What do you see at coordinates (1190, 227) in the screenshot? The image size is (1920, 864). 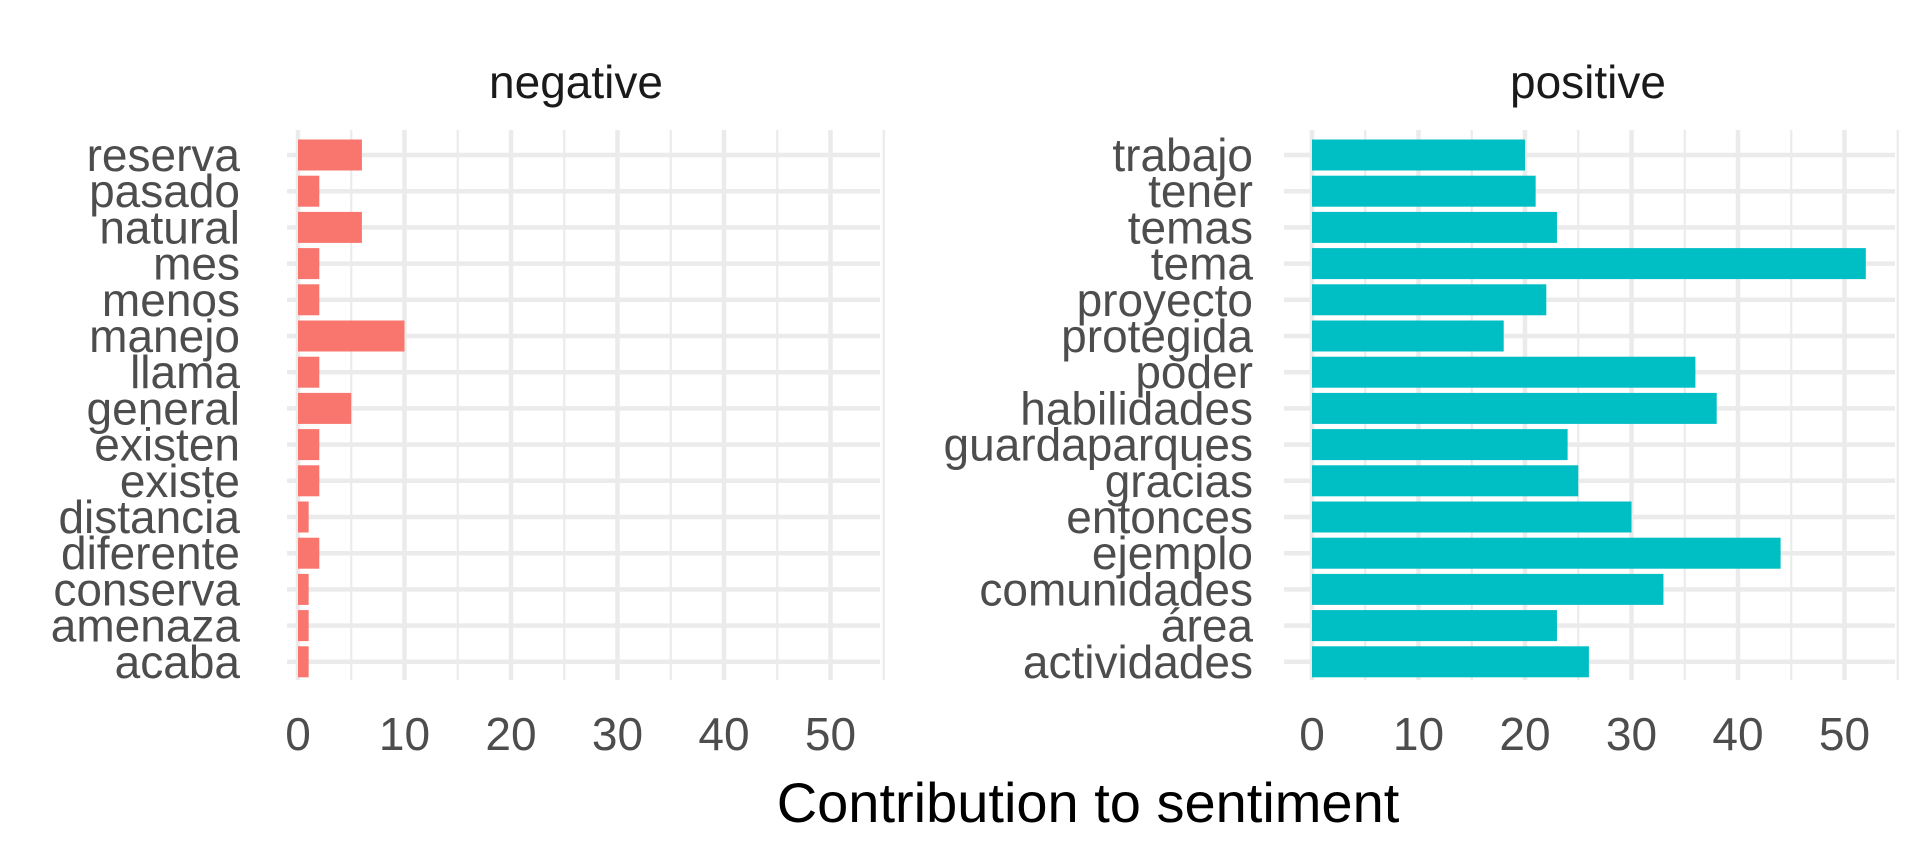 I see `category-label: temas` at bounding box center [1190, 227].